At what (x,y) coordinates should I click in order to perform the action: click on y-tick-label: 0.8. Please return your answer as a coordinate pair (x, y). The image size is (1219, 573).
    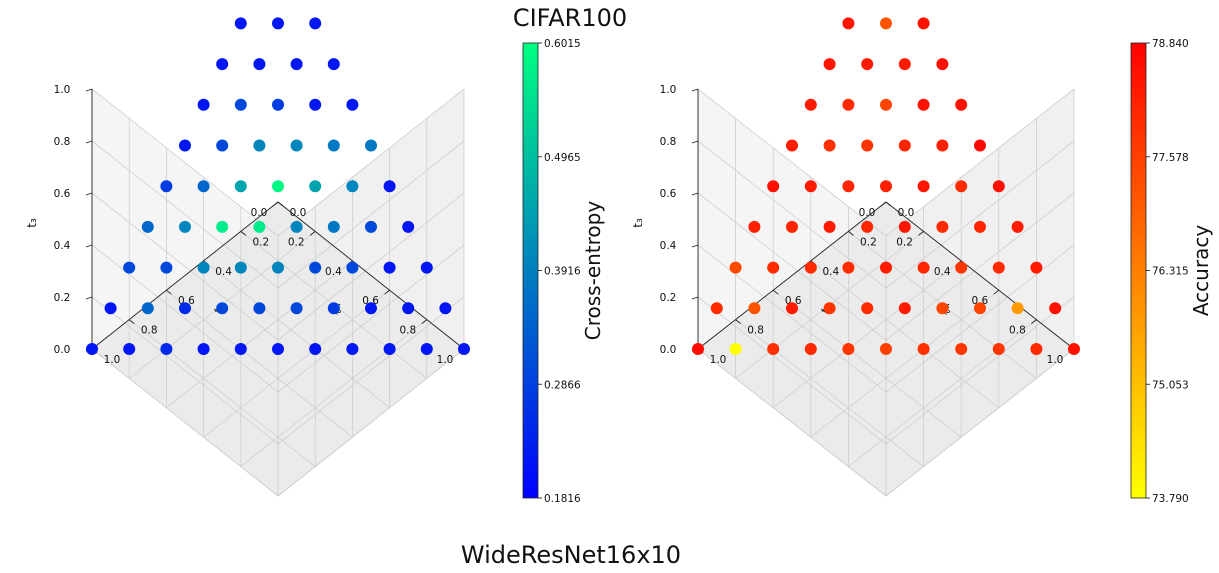
    Looking at the image, I should click on (407, 331).